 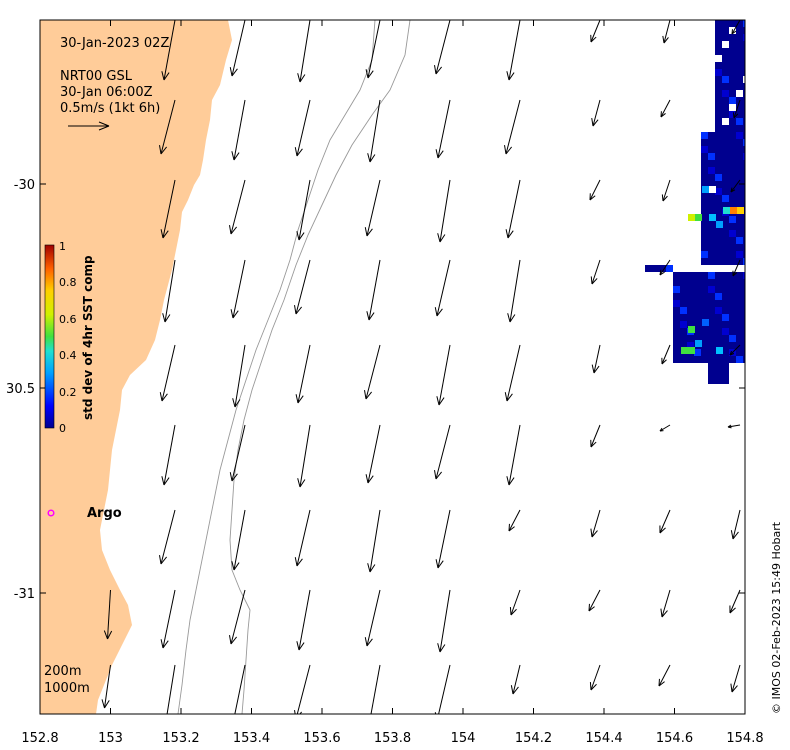 I want to click on x-tick-label: 152.8, so click(x=39, y=738).